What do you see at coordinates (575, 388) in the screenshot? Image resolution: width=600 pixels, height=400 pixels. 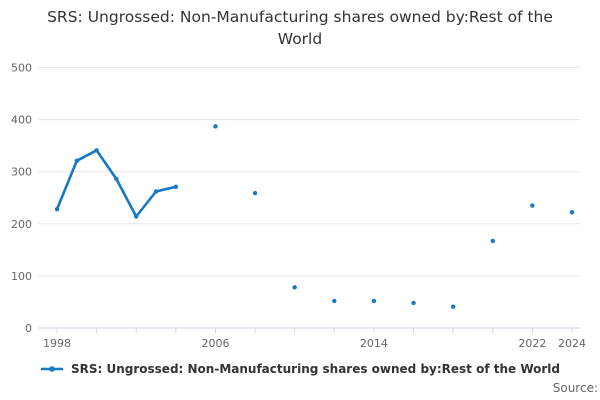 I see `source-label: Source:` at bounding box center [575, 388].